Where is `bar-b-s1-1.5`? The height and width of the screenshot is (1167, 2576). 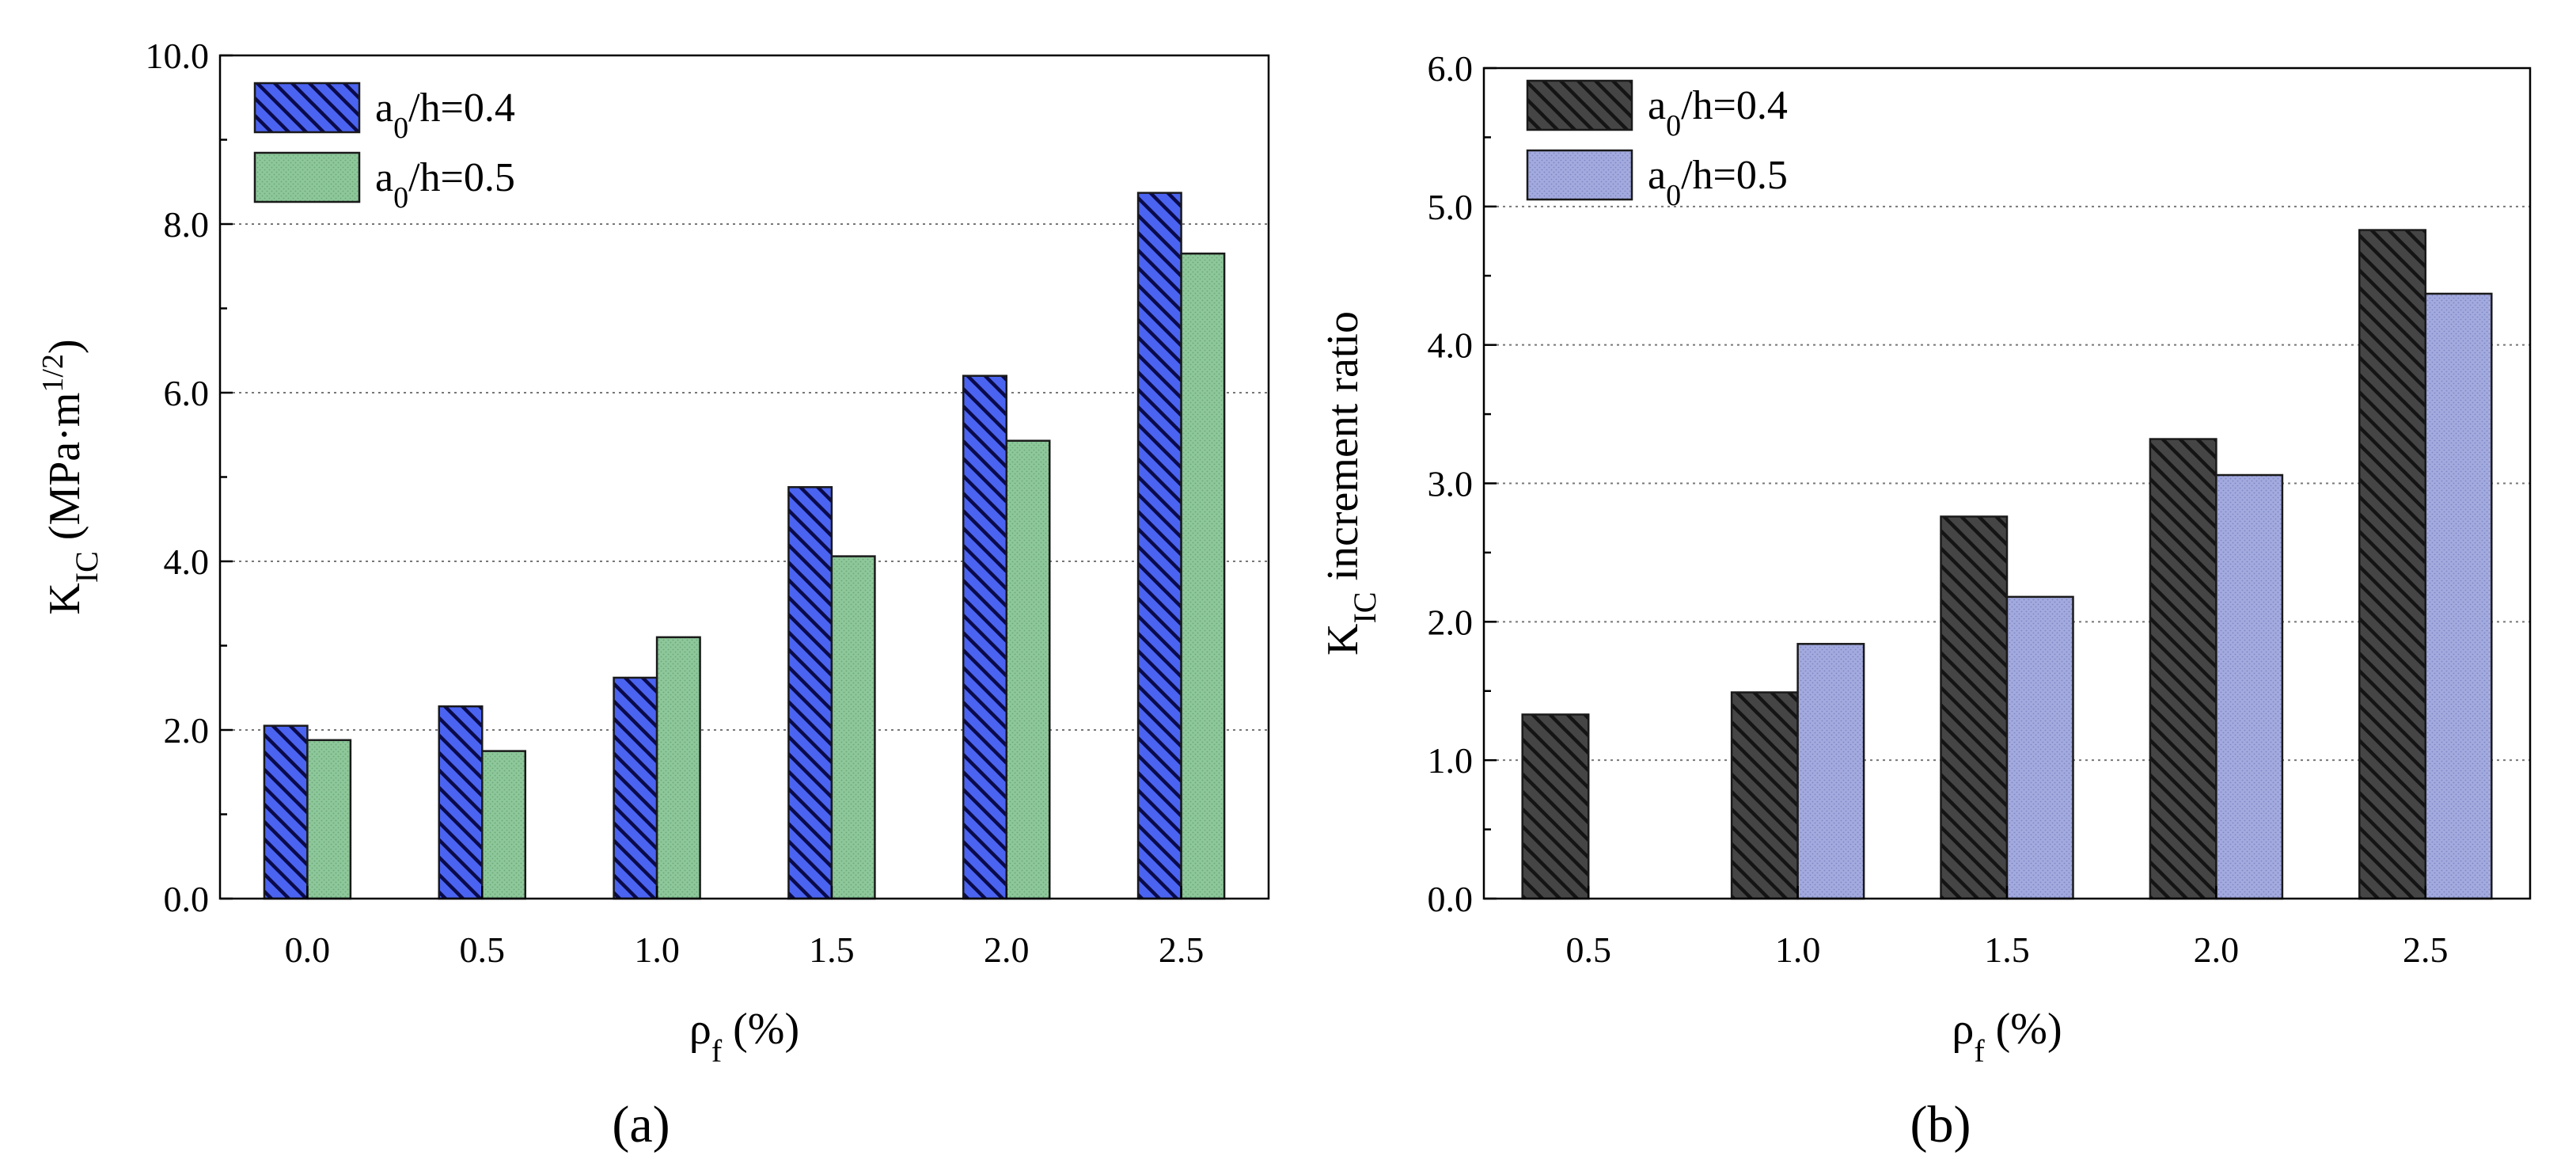 bar-b-s1-1.5 is located at coordinates (1974, 707).